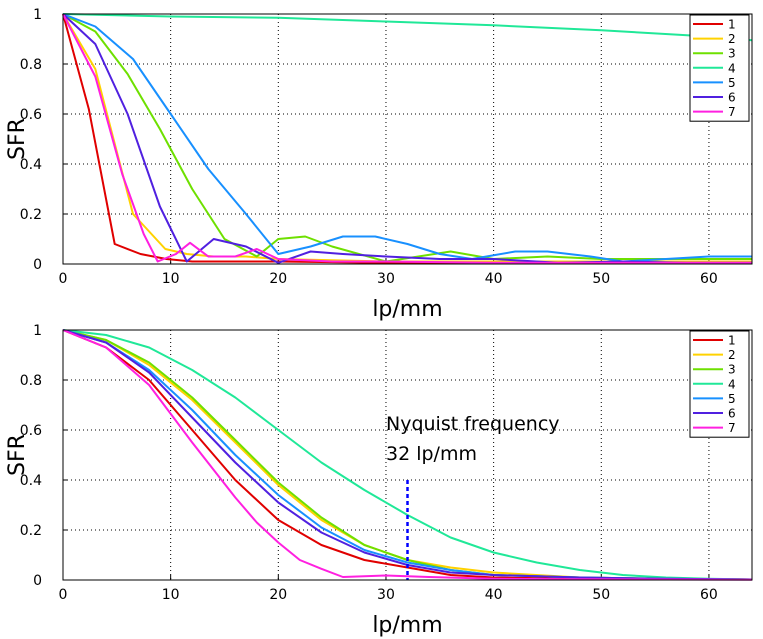  Describe the element at coordinates (473, 424) in the screenshot. I see `annotation-line-1: Nyquist frequency` at that location.